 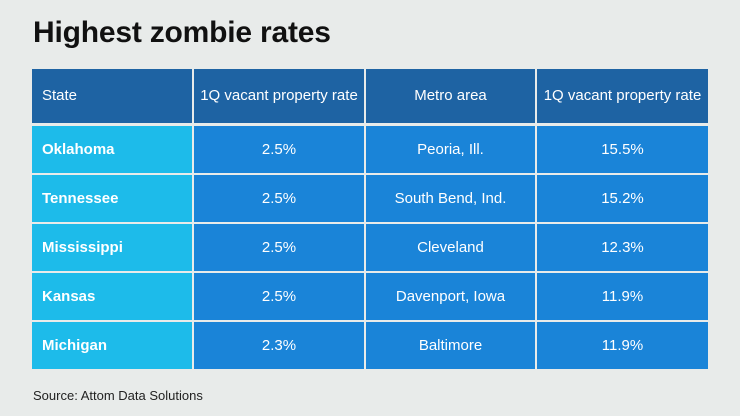 What do you see at coordinates (450, 96) in the screenshot?
I see `header-cell-2: Metro area` at bounding box center [450, 96].